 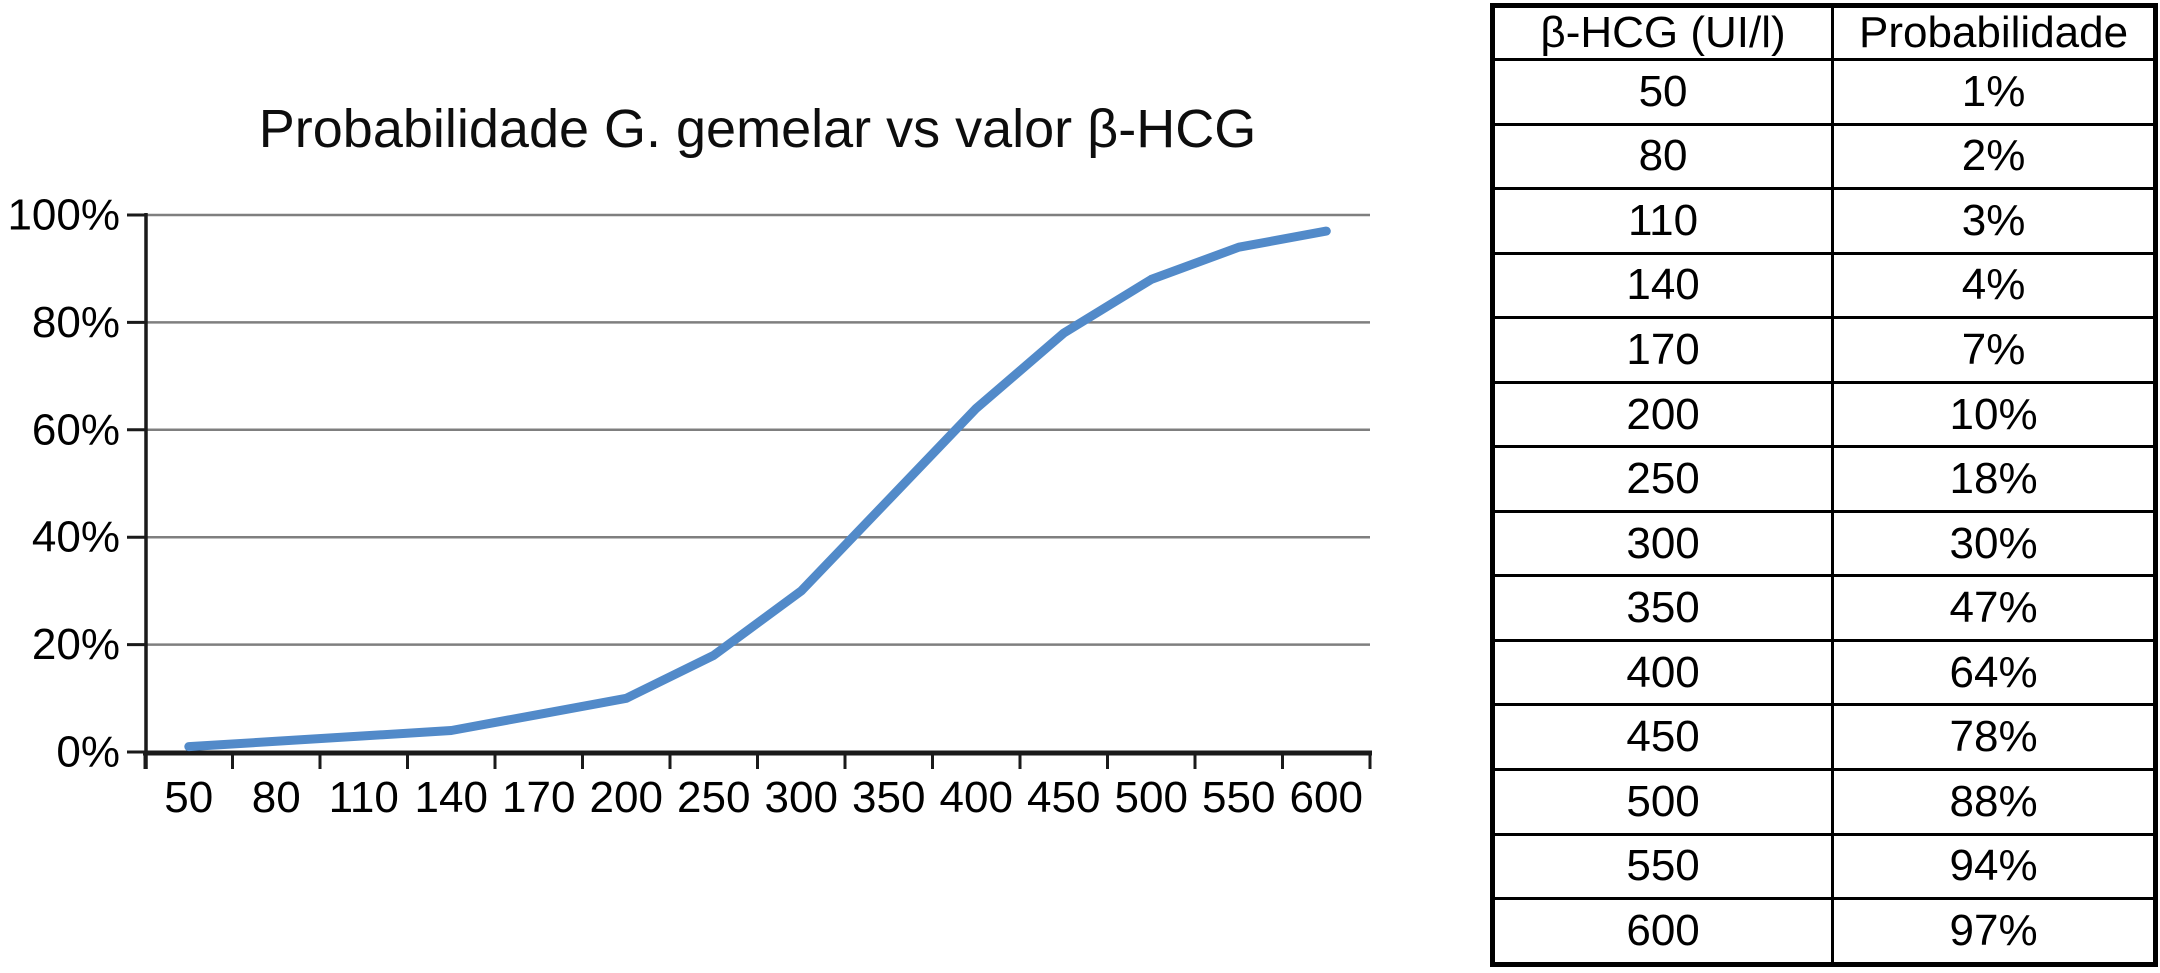 I want to click on table-row: 350 47%, so click(x=1823, y=608).